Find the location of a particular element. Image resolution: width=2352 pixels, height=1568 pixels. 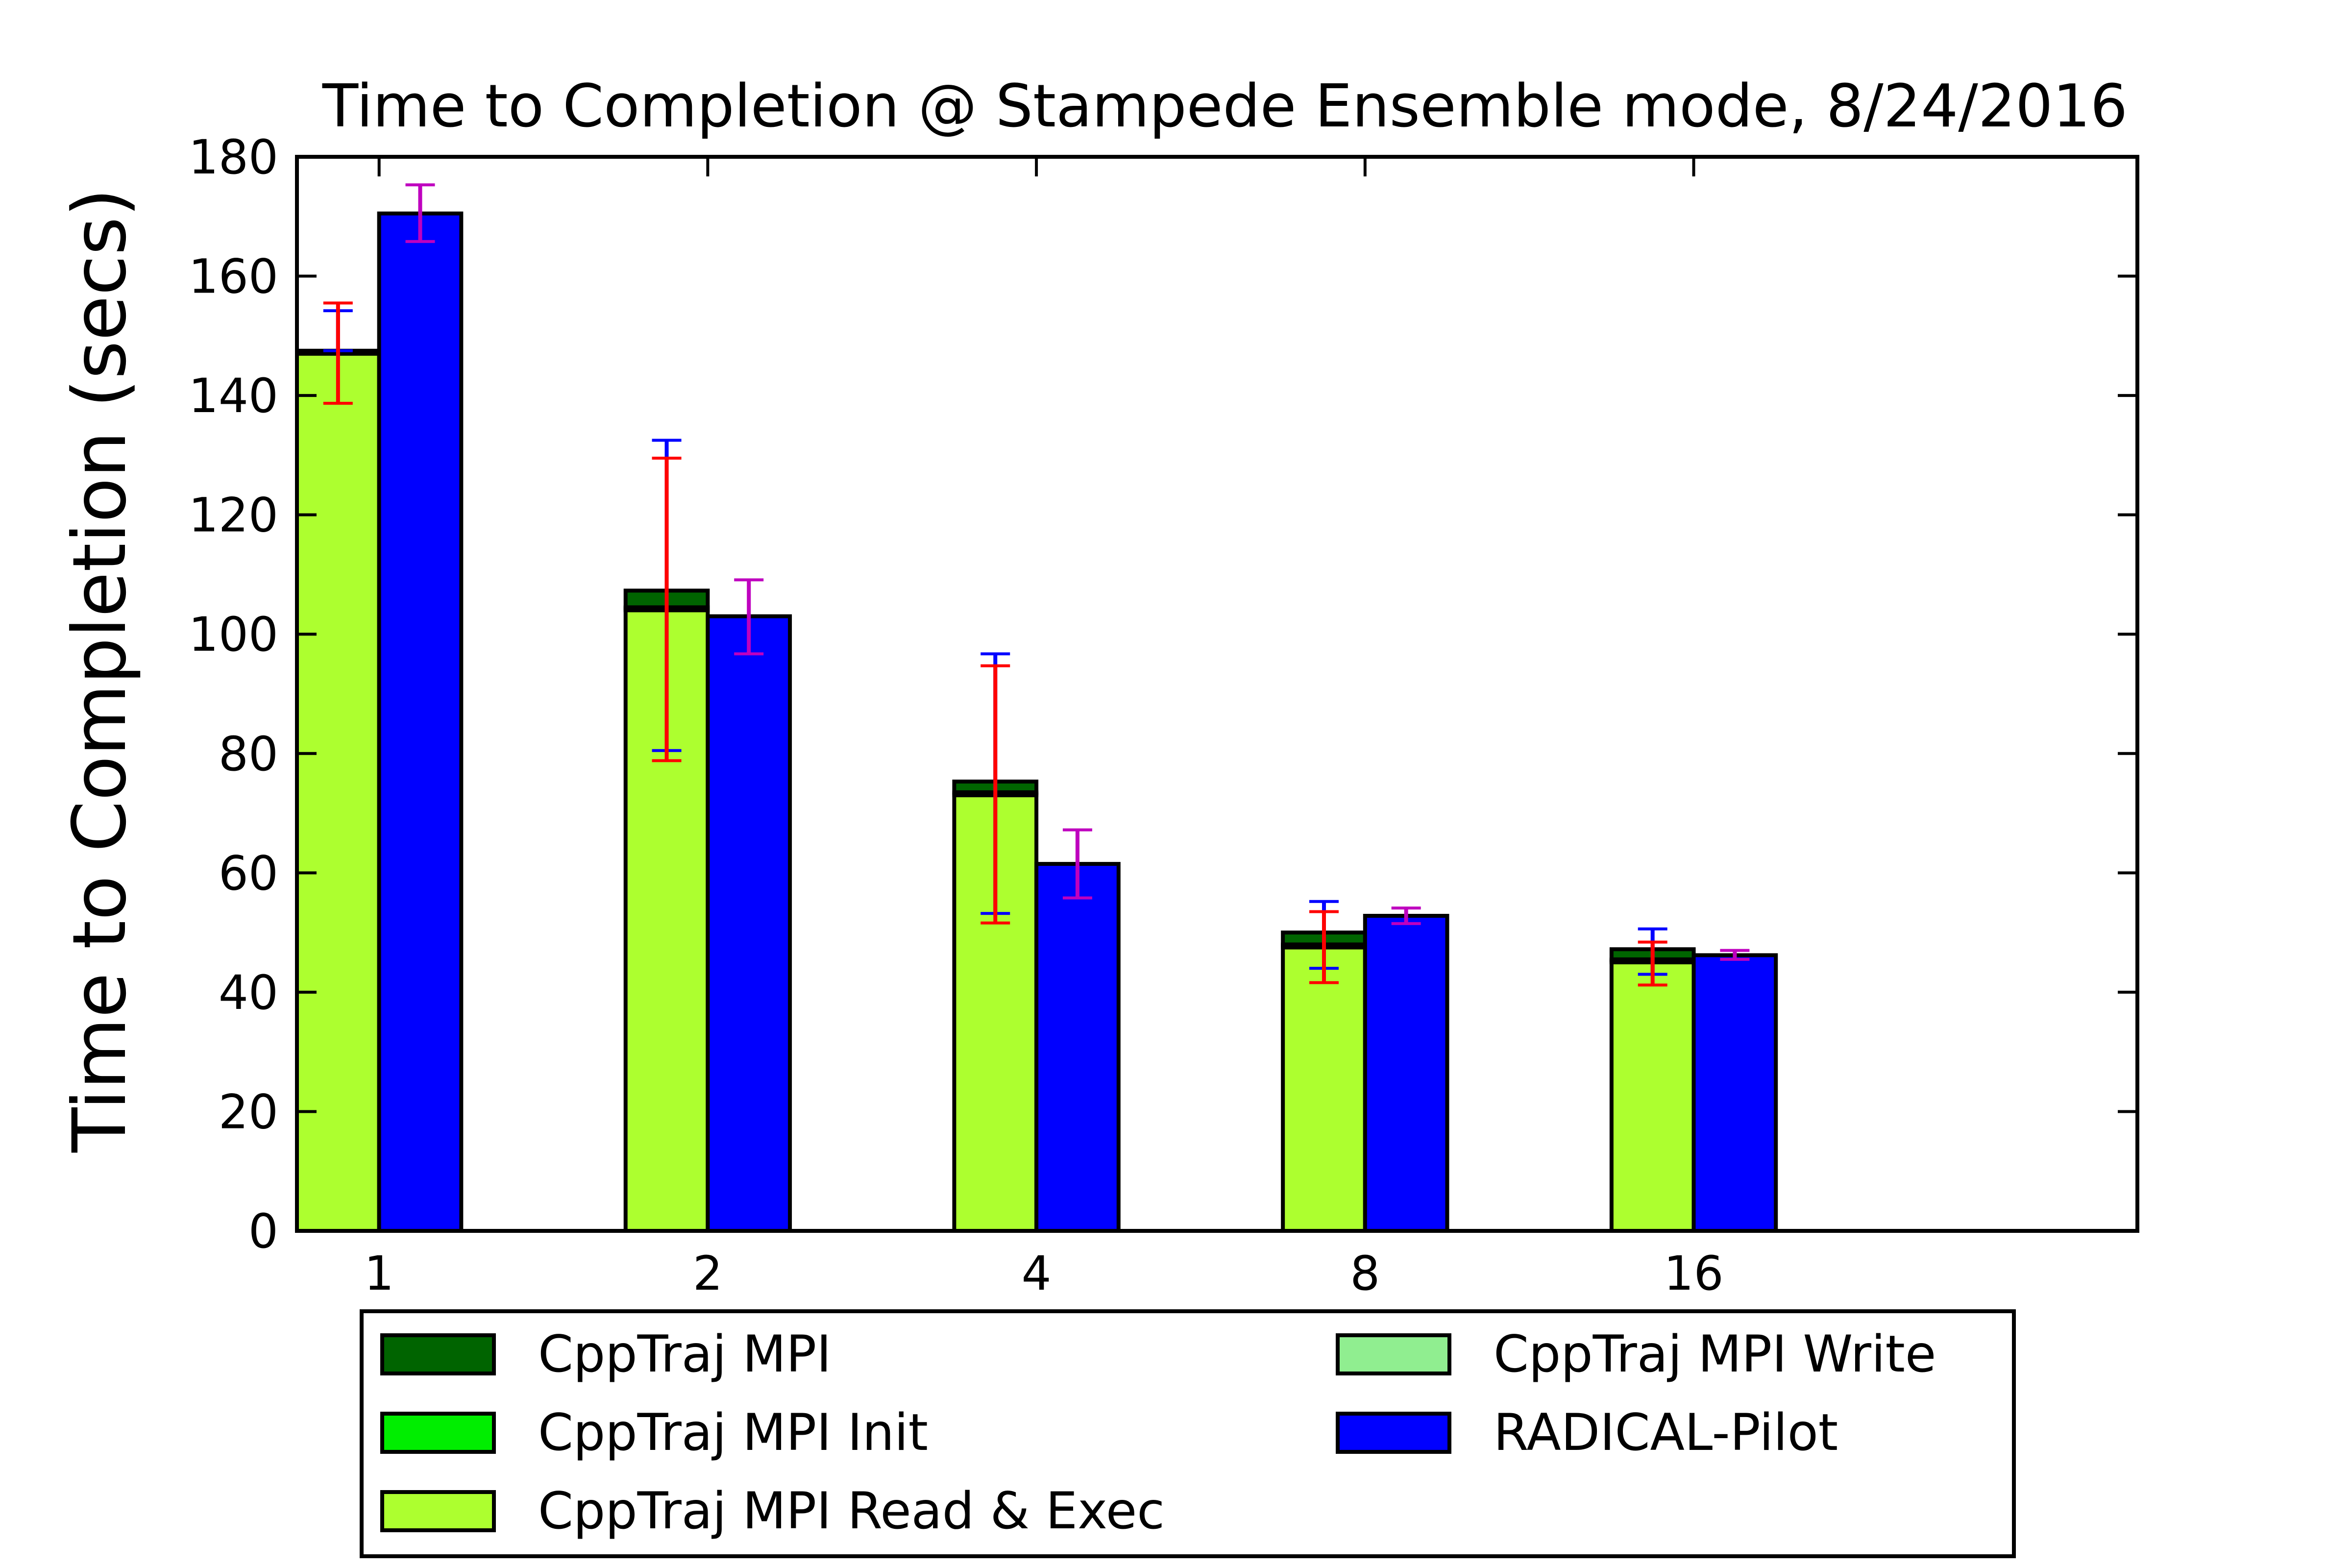

x-tick-label-2: 4 is located at coordinates (1037, 1273).